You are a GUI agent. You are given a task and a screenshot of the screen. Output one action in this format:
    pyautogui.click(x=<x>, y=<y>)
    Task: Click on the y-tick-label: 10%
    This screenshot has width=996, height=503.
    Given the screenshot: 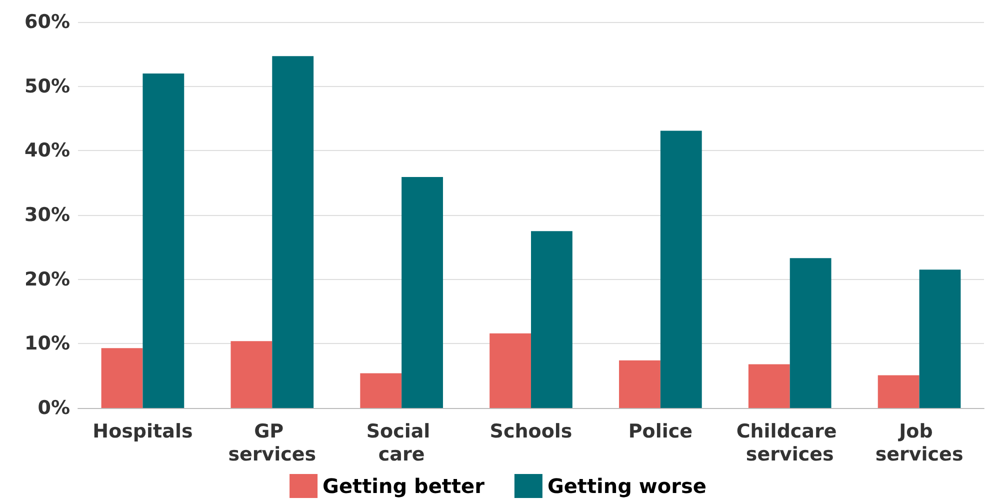 What is the action you would take?
    pyautogui.click(x=47, y=343)
    